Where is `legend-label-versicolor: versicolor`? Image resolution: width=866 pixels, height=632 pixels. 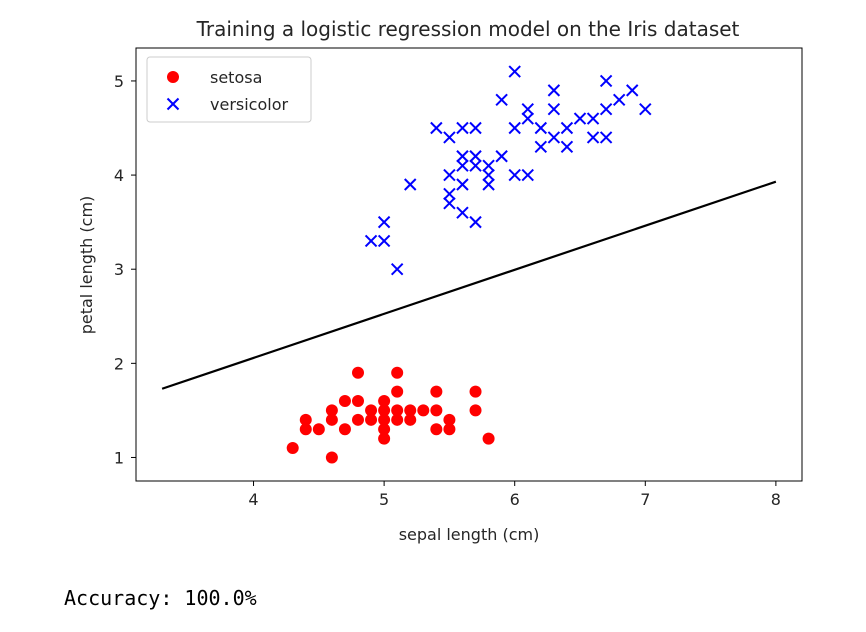 legend-label-versicolor: versicolor is located at coordinates (249, 104).